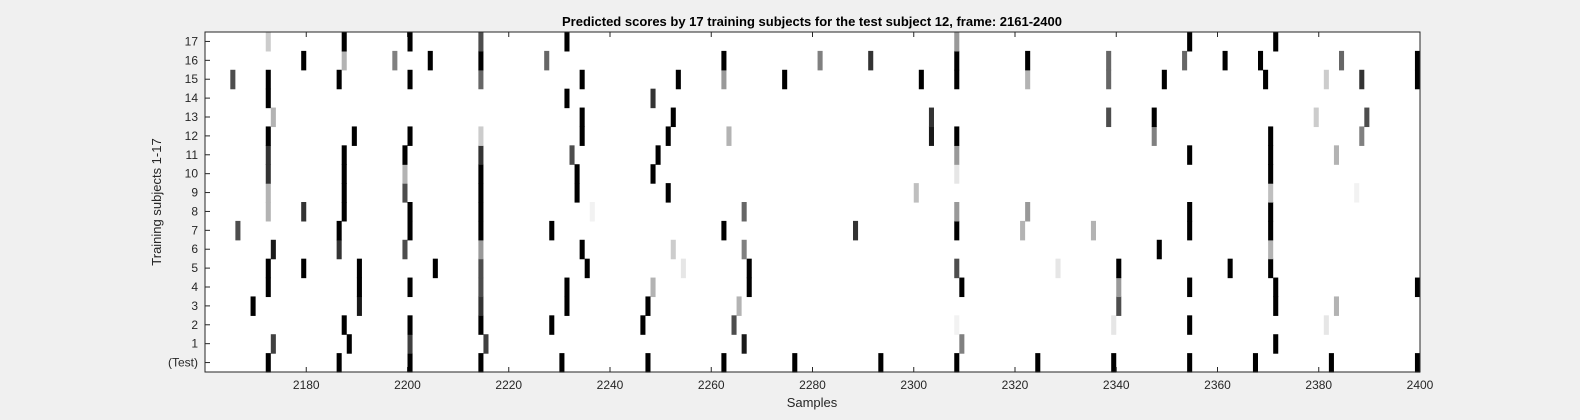 This screenshot has height=420, width=1580. What do you see at coordinates (192, 155) in the screenshot?
I see `y-tick-label: 11` at bounding box center [192, 155].